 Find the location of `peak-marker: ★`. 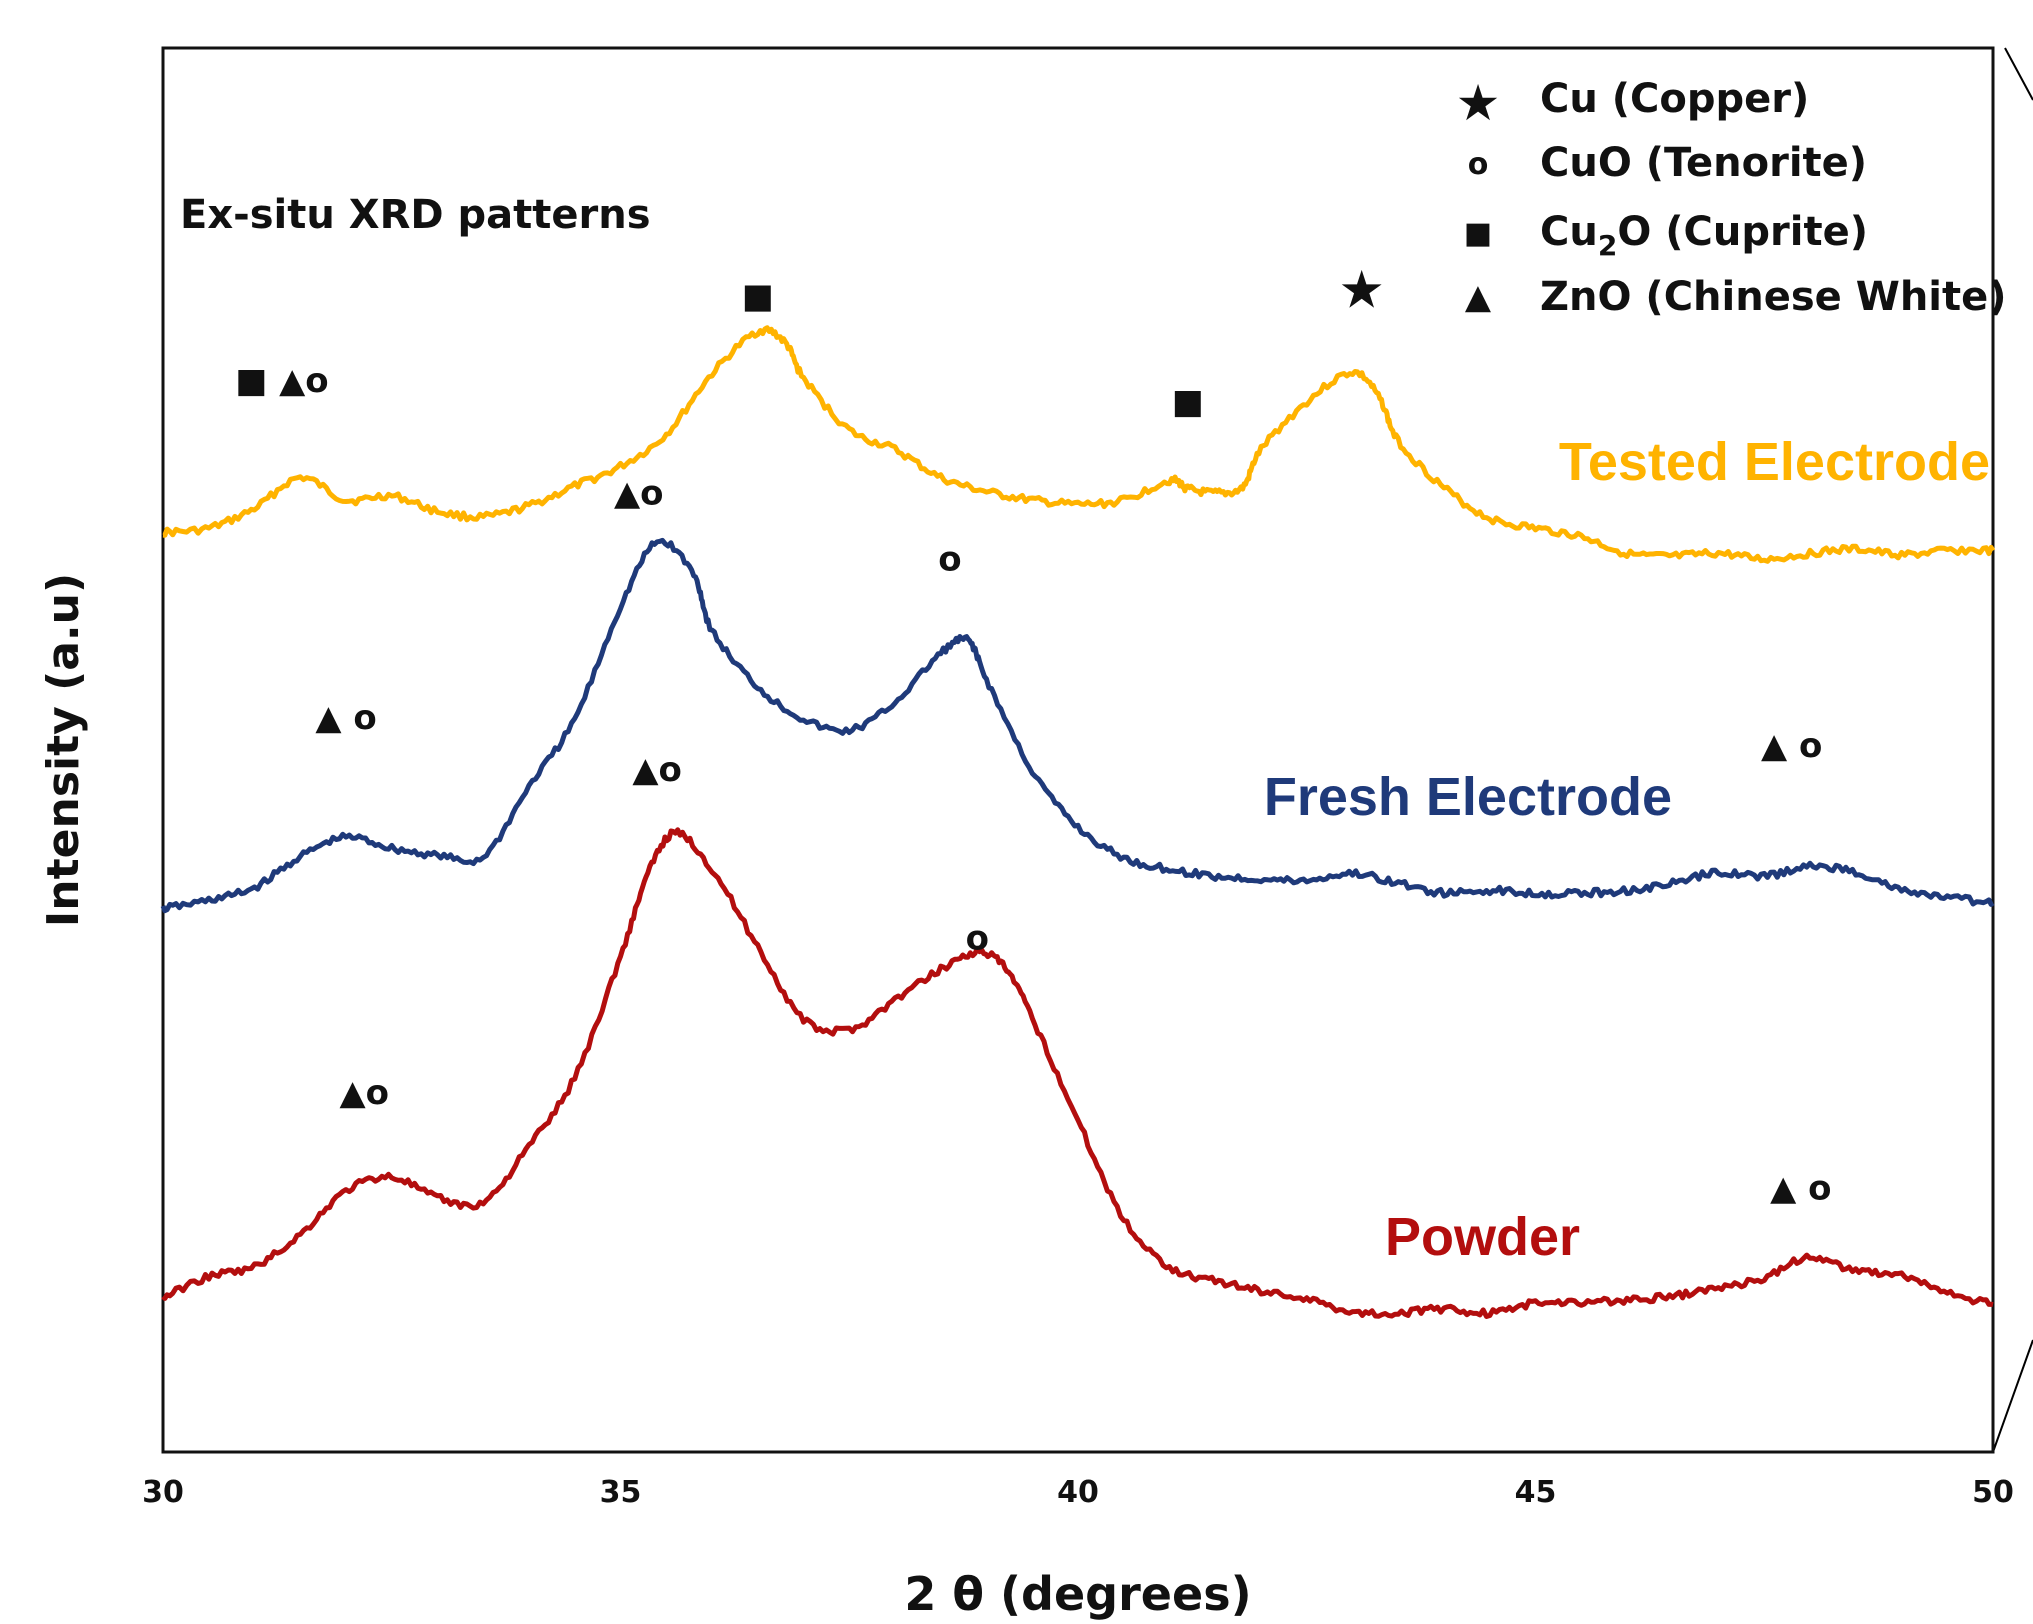

peak-marker: ★ is located at coordinates (1361, 291).